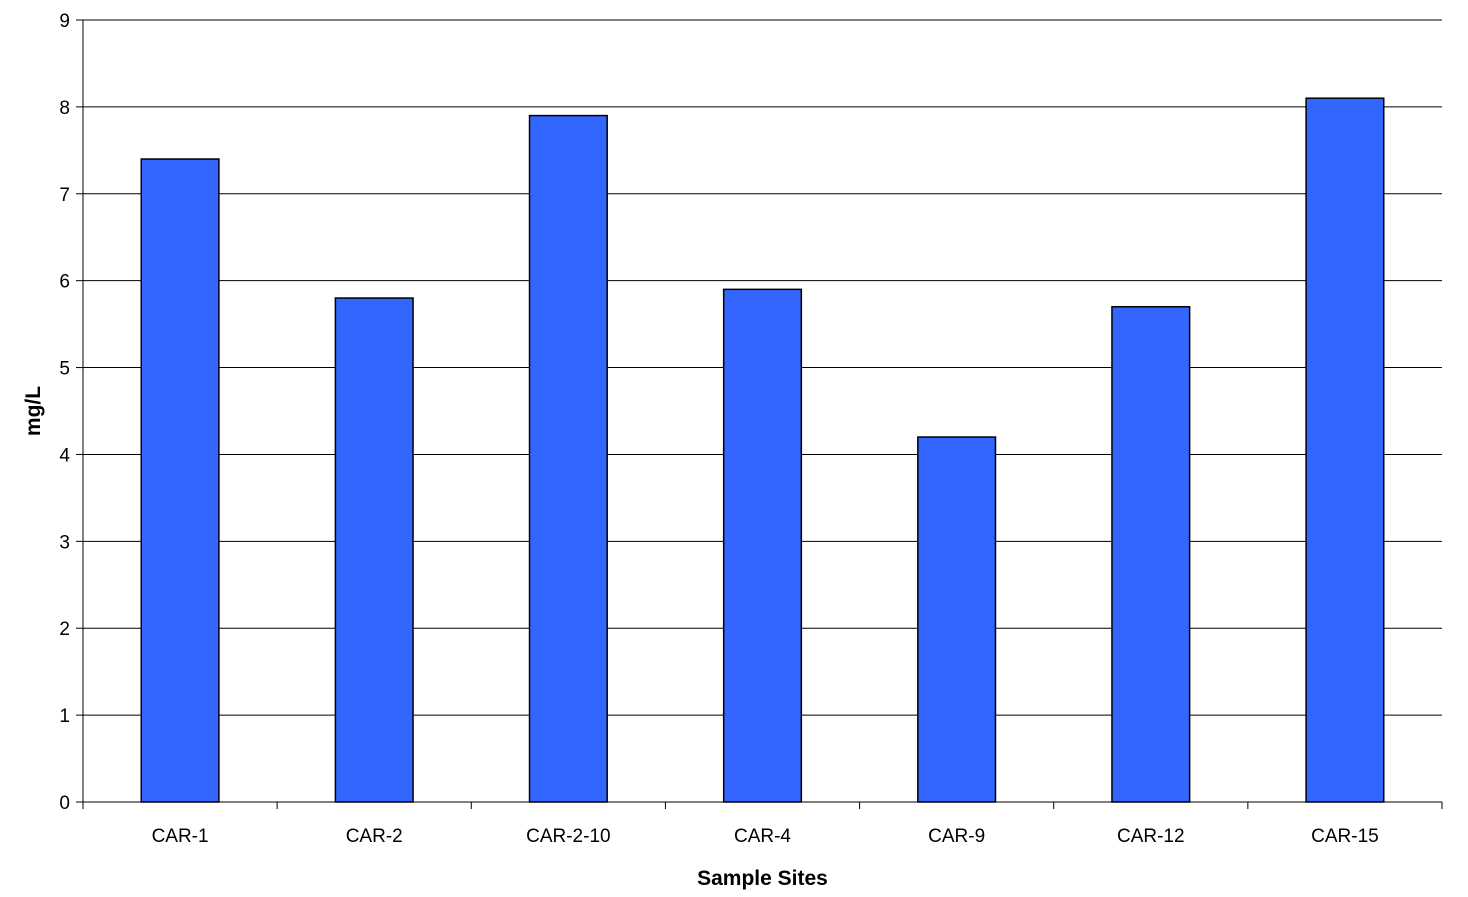 This screenshot has width=1468, height=897. Describe the element at coordinates (64, 21) in the screenshot. I see `y-tick-label: 9` at that location.